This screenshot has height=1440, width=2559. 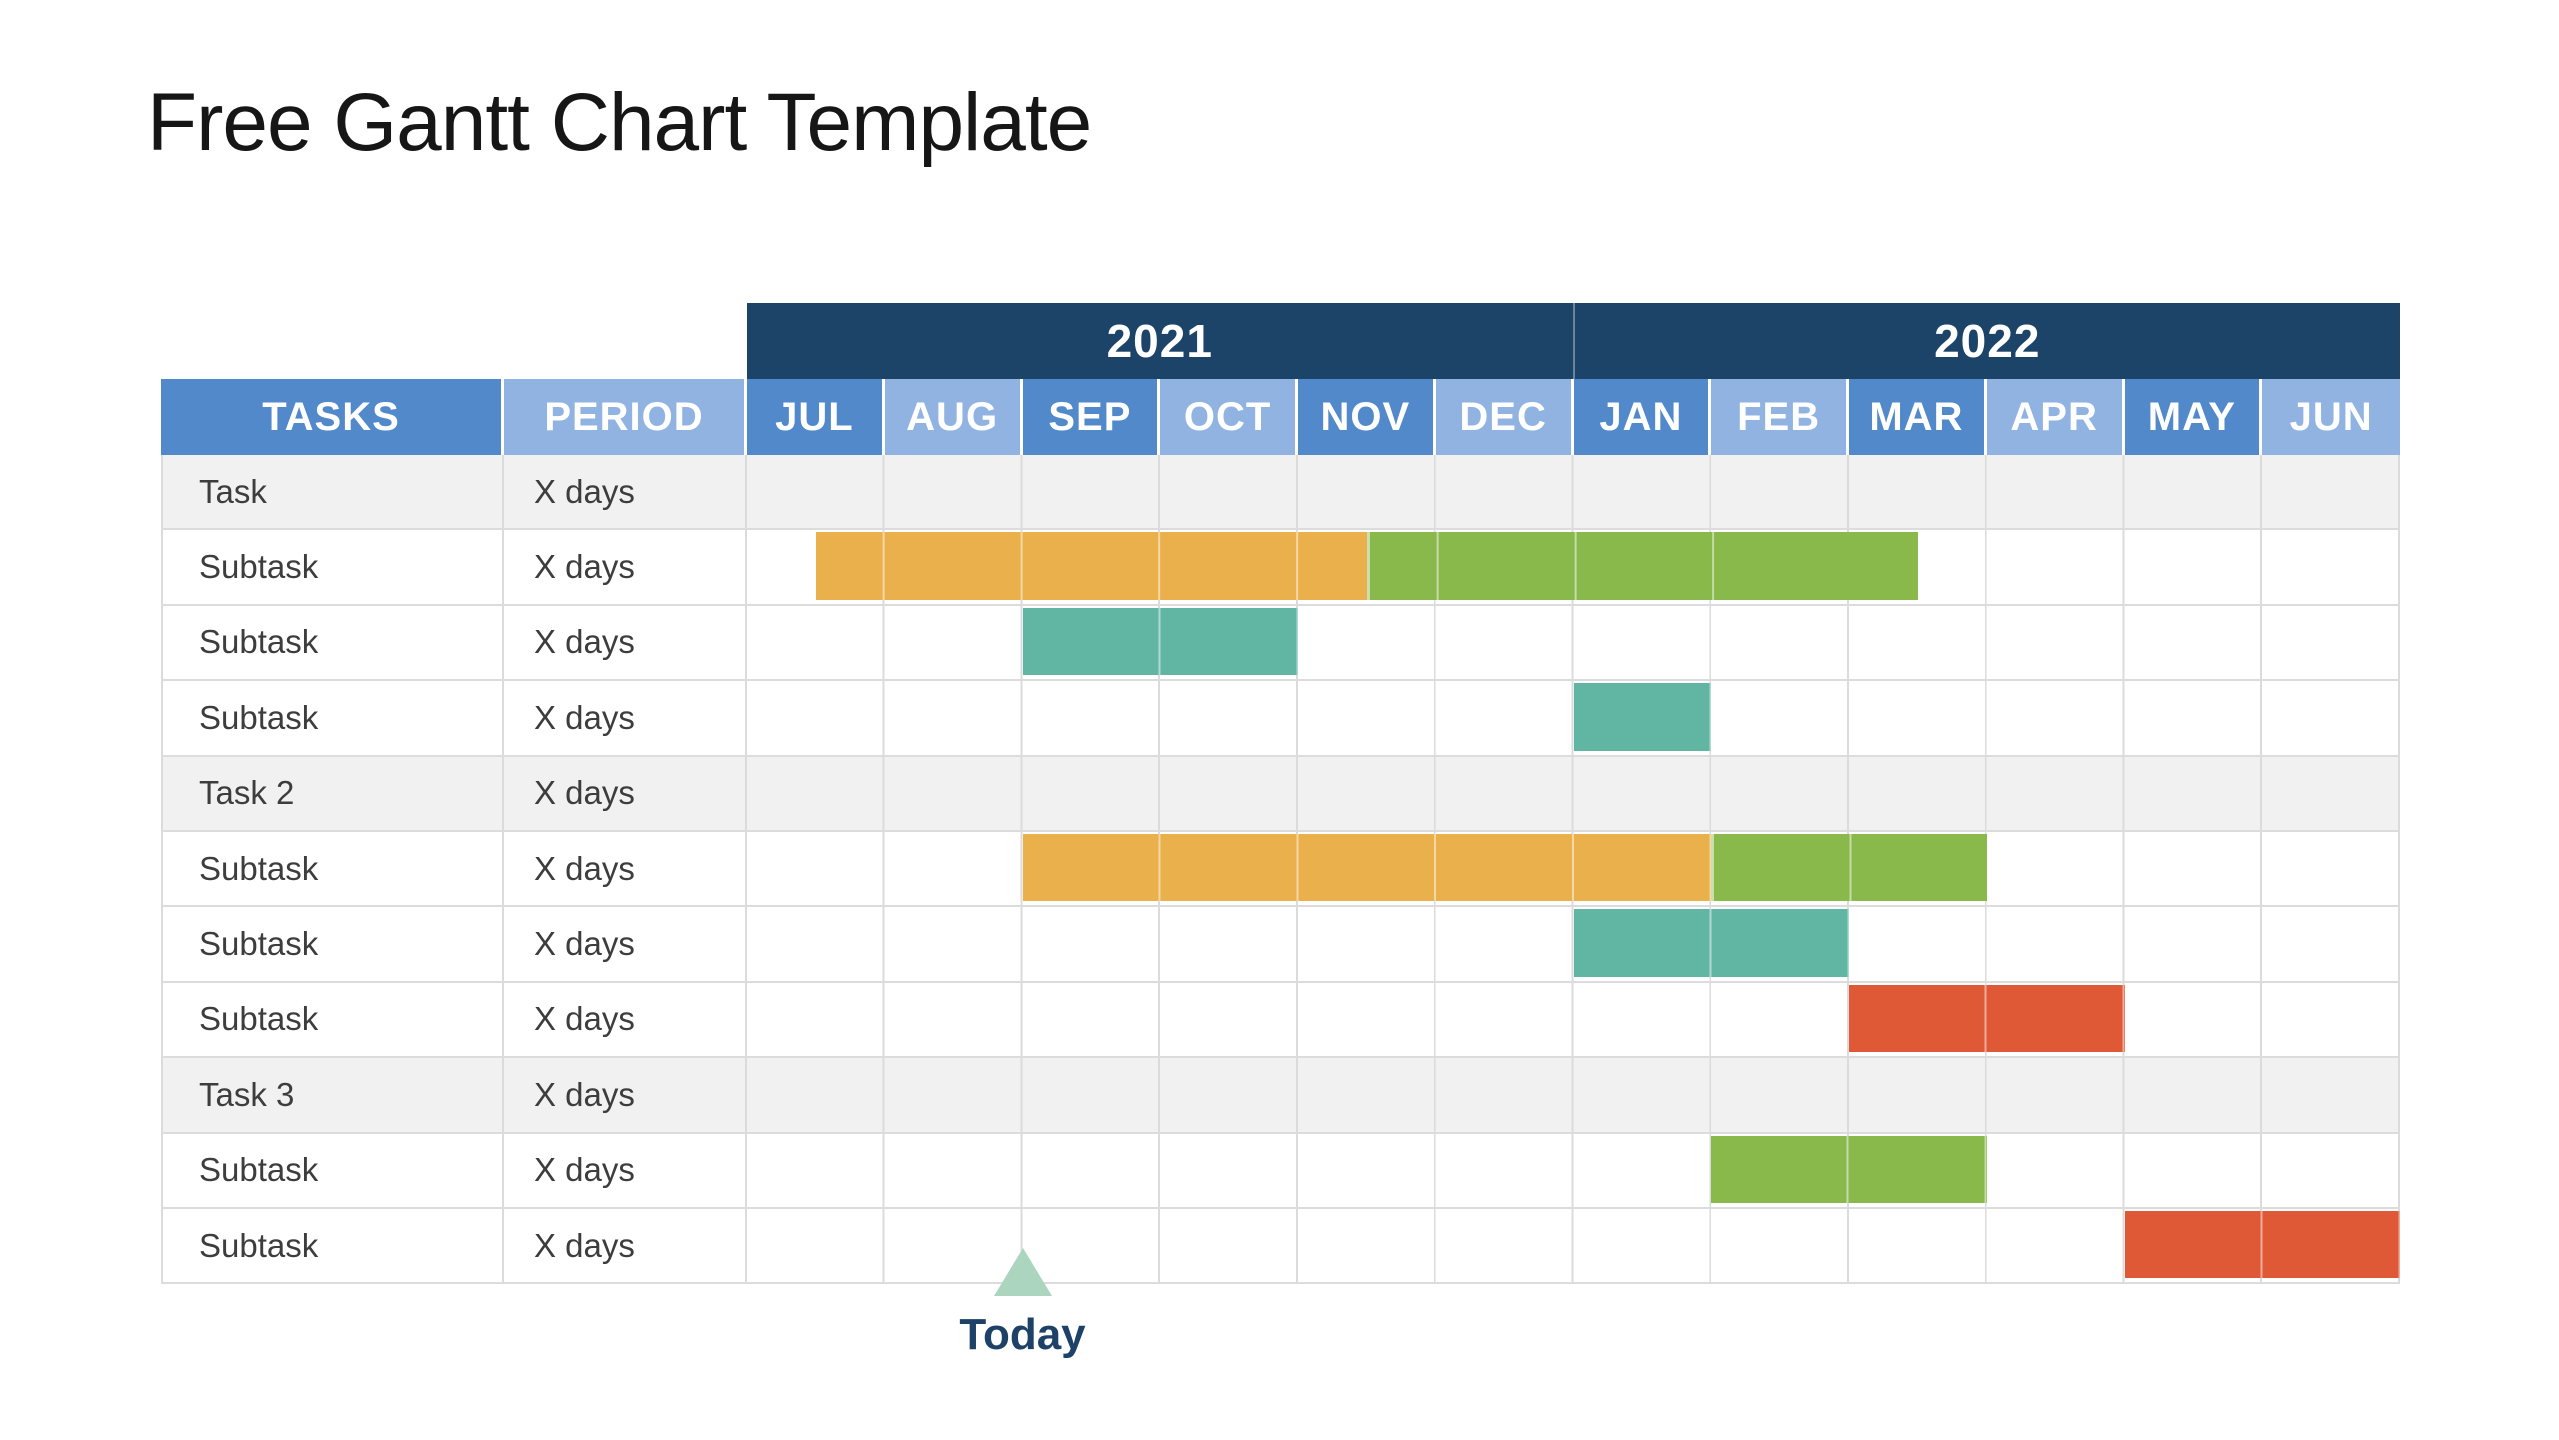 What do you see at coordinates (332, 492) in the screenshot?
I see `task-name-cell: Task` at bounding box center [332, 492].